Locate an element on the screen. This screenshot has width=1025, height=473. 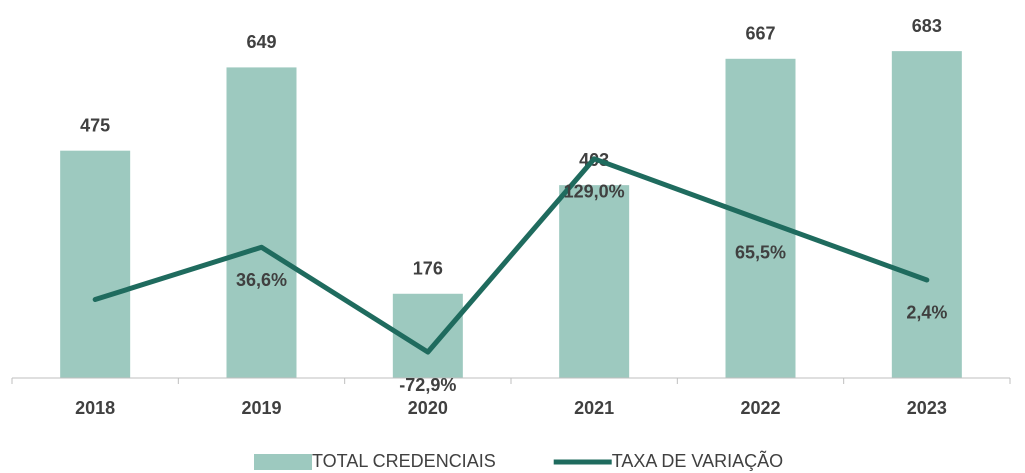
bar-value-label: 176 is located at coordinates (428, 269).